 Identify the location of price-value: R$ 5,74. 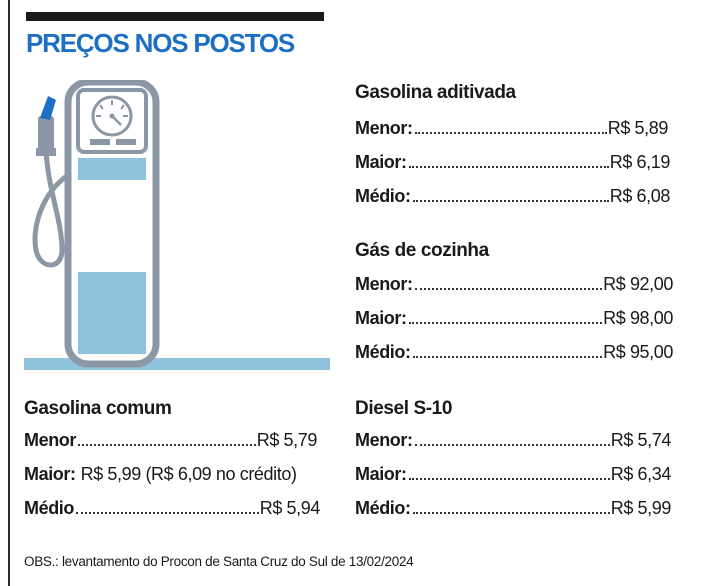
(641, 440).